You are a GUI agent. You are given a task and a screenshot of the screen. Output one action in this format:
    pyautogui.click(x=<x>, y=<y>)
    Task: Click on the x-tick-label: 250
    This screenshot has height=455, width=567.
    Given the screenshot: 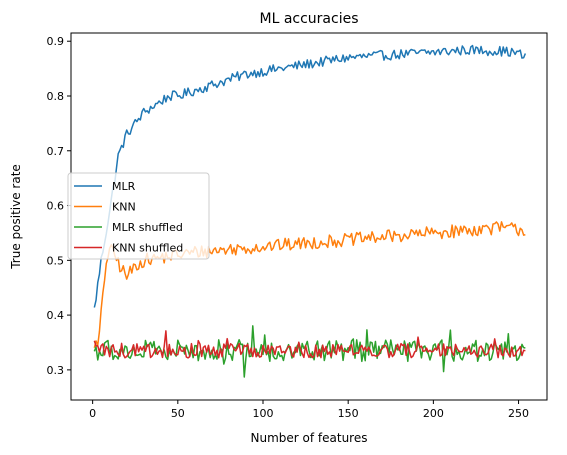 What is the action you would take?
    pyautogui.click(x=518, y=413)
    